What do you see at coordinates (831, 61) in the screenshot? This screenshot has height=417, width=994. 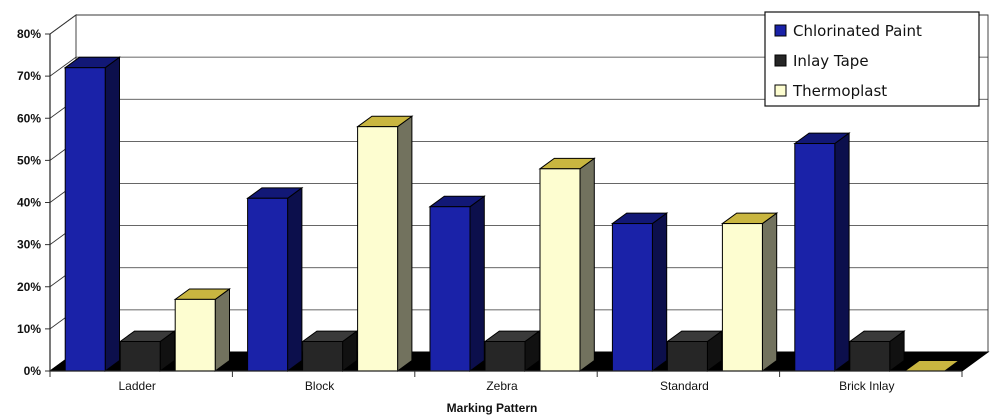 I see `legend-label: Inlay Tape` at bounding box center [831, 61].